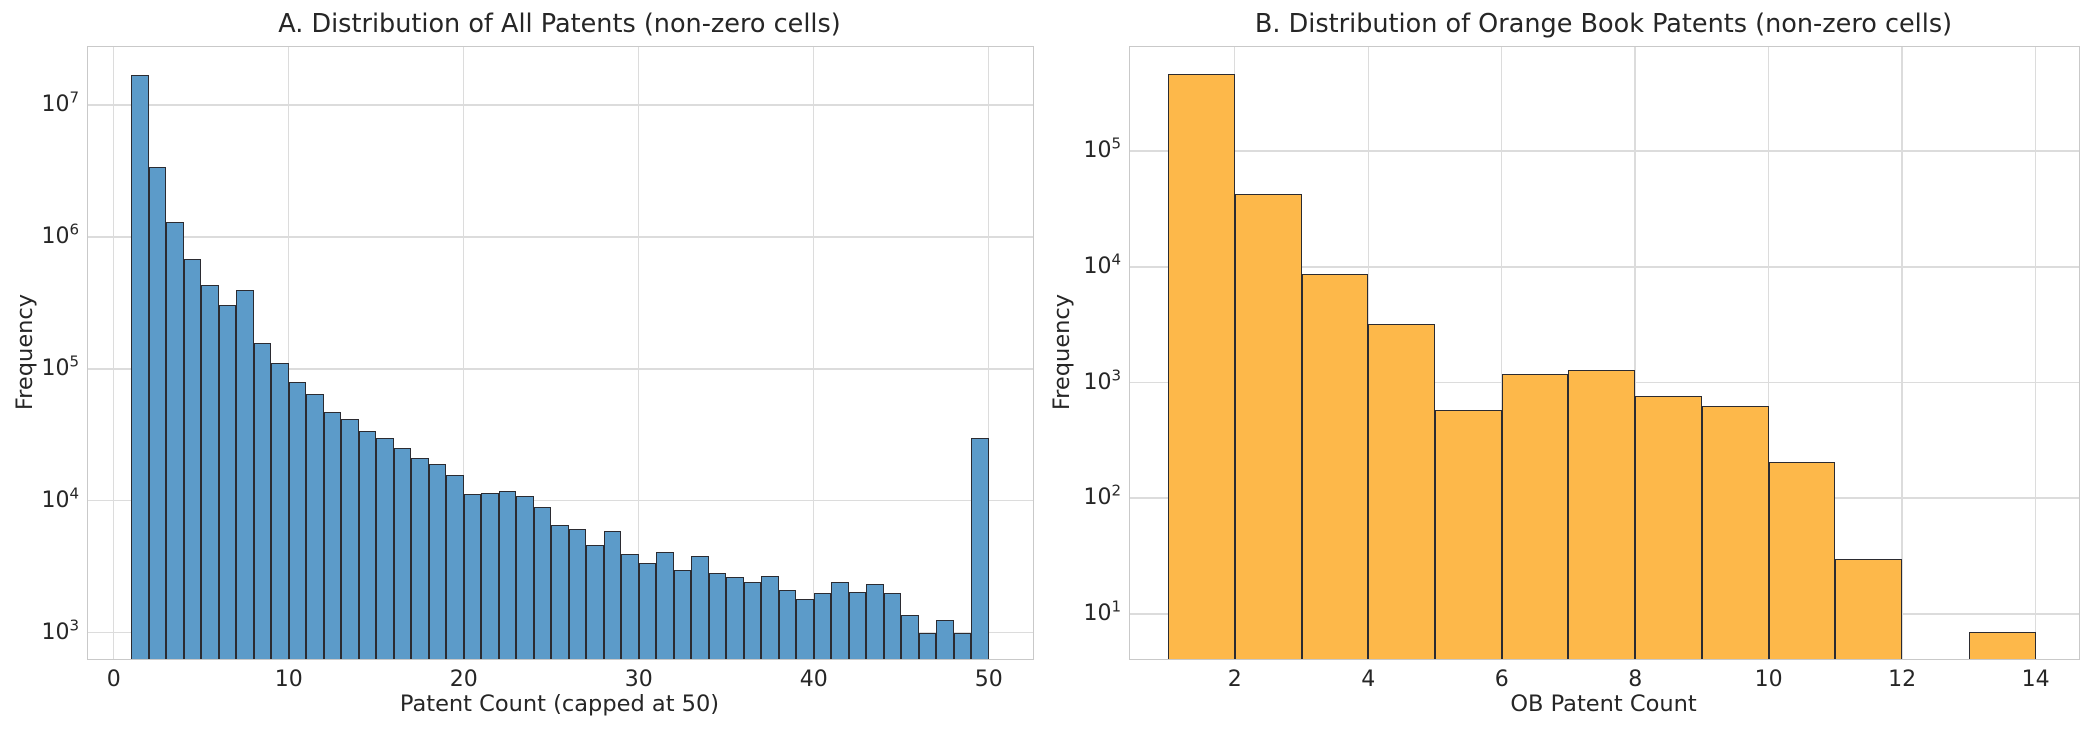  I want to click on y-tick-label: 10³, so click(60, 630).